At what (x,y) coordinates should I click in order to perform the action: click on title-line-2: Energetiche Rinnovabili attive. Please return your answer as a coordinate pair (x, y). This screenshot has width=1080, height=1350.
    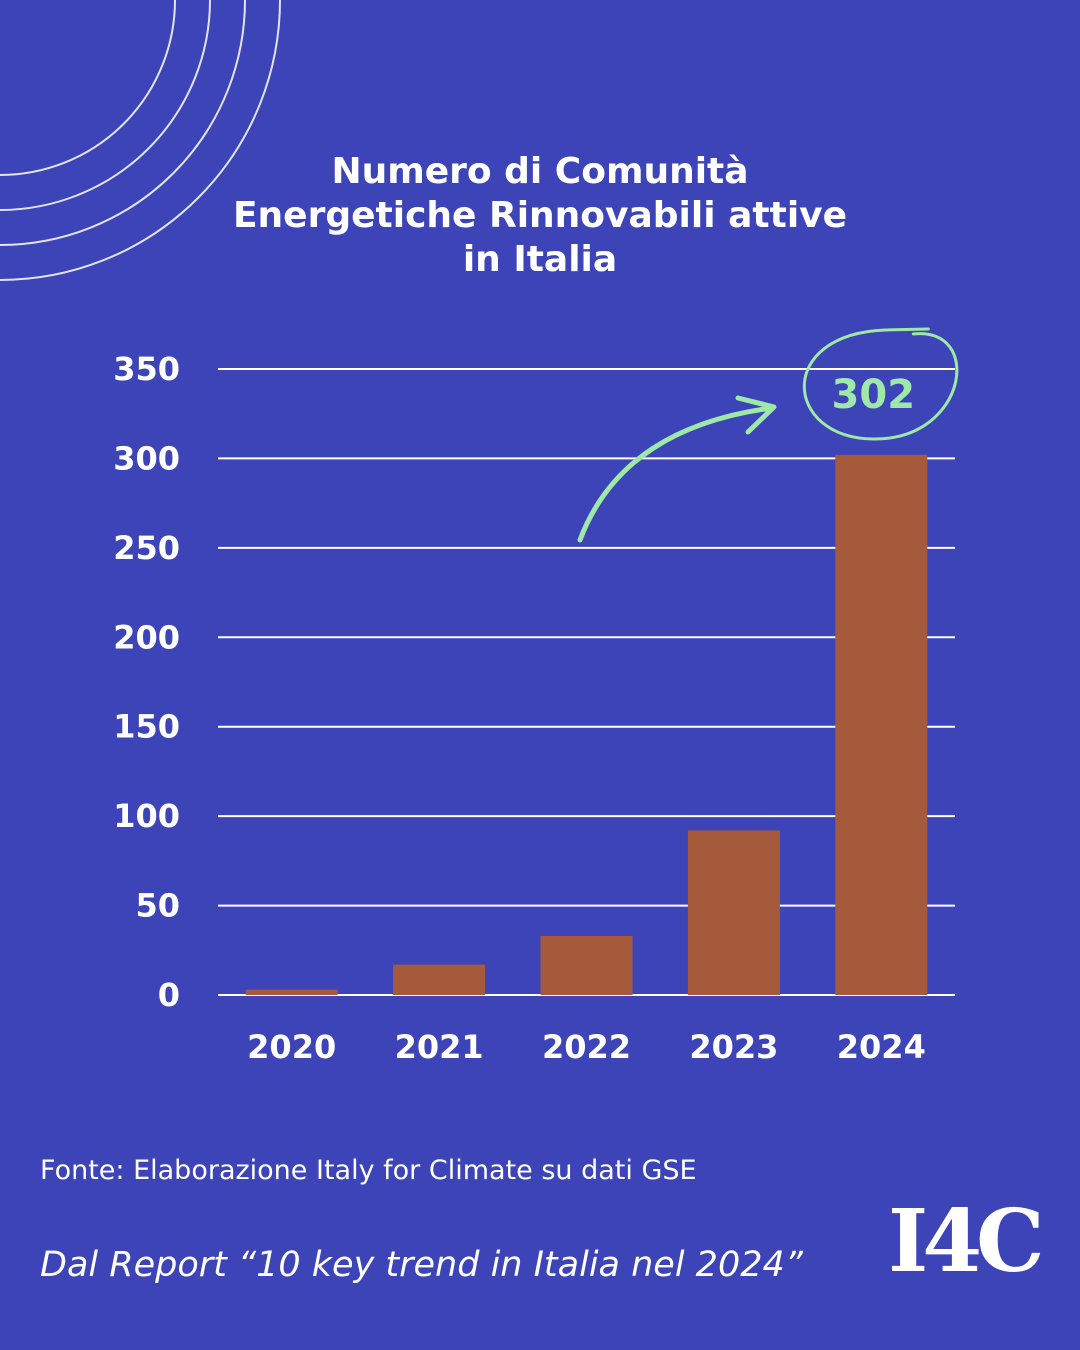
    Looking at the image, I should click on (540, 215).